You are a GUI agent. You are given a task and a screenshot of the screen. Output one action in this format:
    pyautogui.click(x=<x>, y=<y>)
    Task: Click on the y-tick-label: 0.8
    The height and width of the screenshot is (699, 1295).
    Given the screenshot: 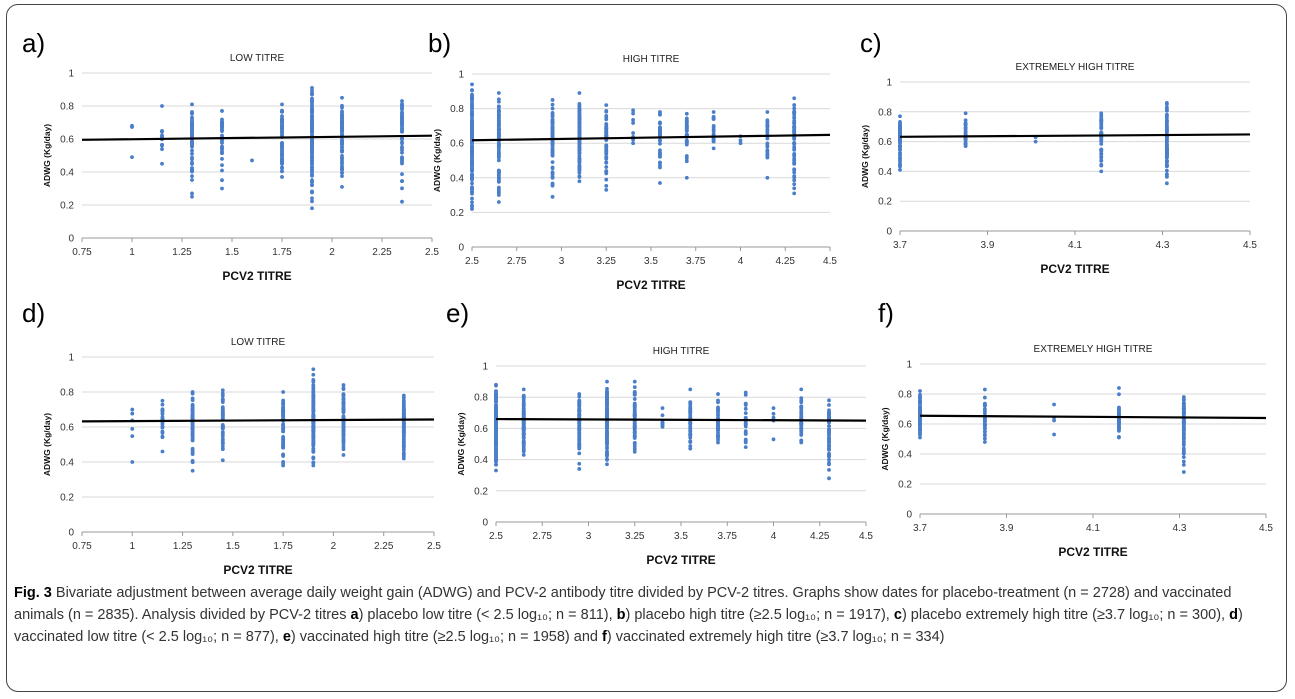 What is the action you would take?
    pyautogui.click(x=67, y=107)
    